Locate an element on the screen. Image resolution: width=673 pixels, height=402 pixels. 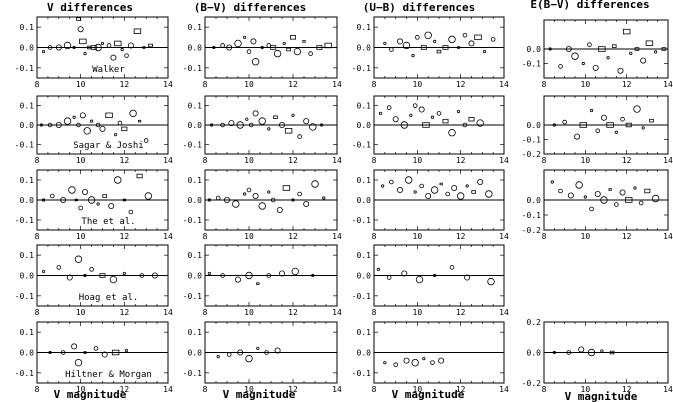
panel-r1-c1: 8 10 12 14 0.1 0.0 -0.1 is located at coordinates (262, 130).